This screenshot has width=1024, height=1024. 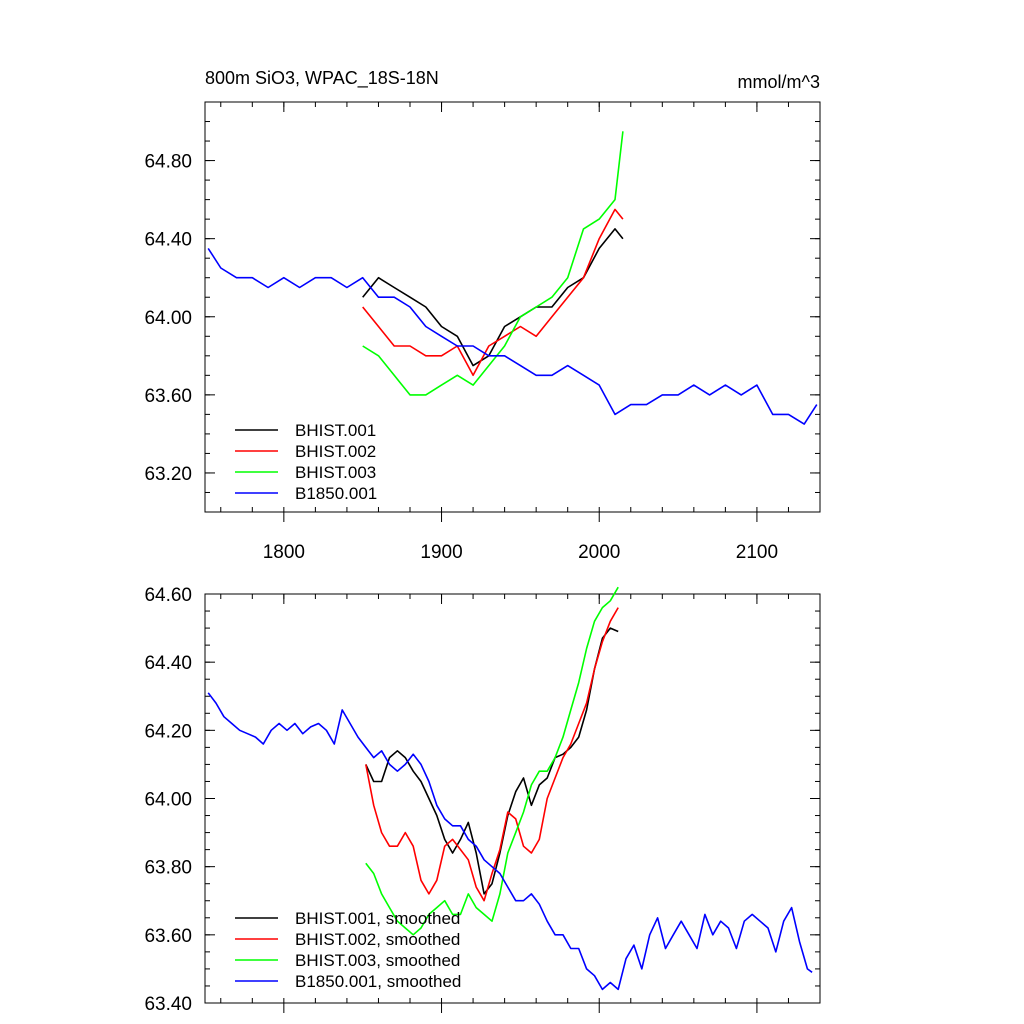 I want to click on legend-label: BHIST.001, smoothed, so click(x=377, y=918).